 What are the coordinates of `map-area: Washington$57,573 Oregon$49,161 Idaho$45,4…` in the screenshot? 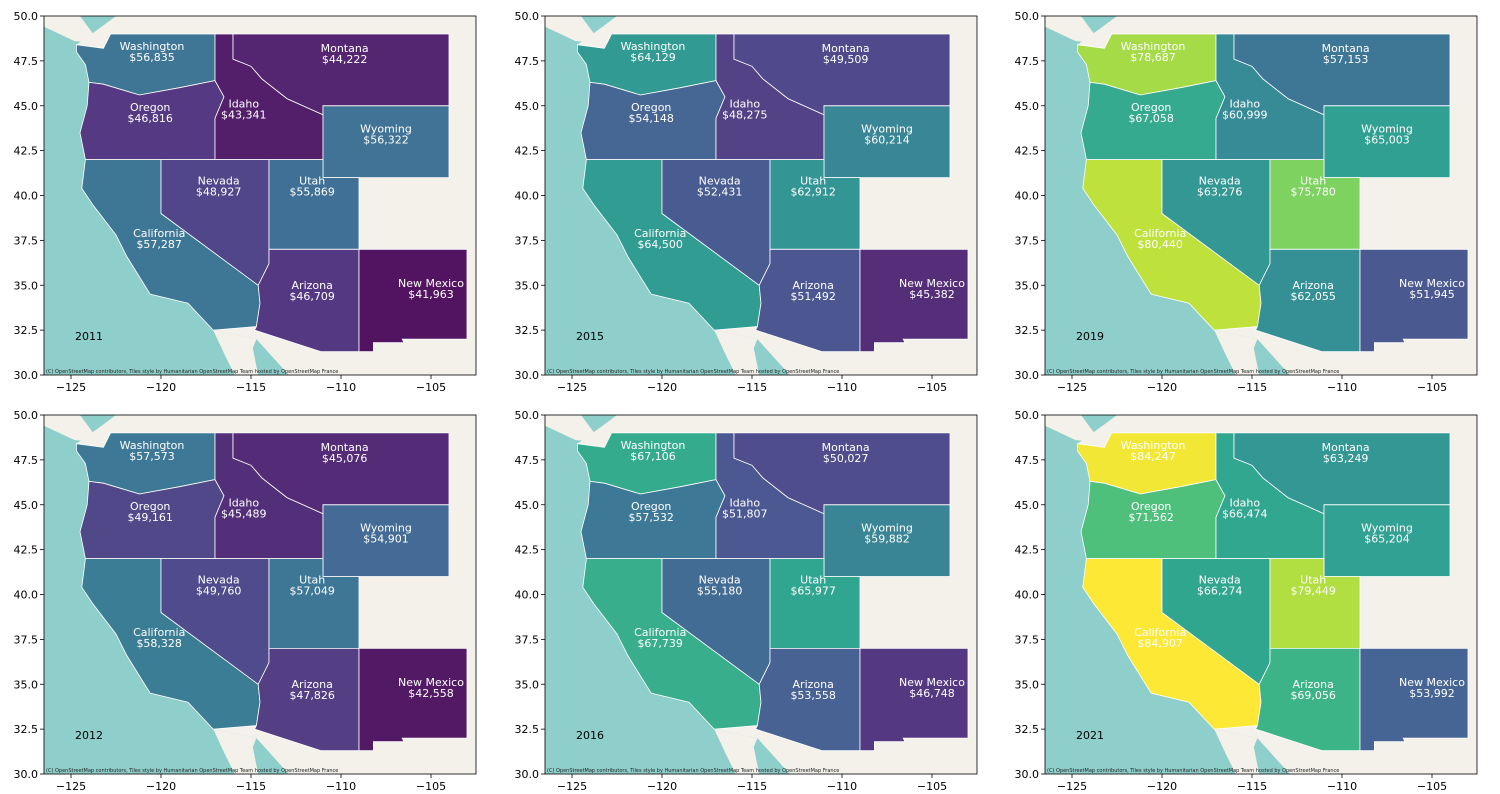 It's located at (260, 594).